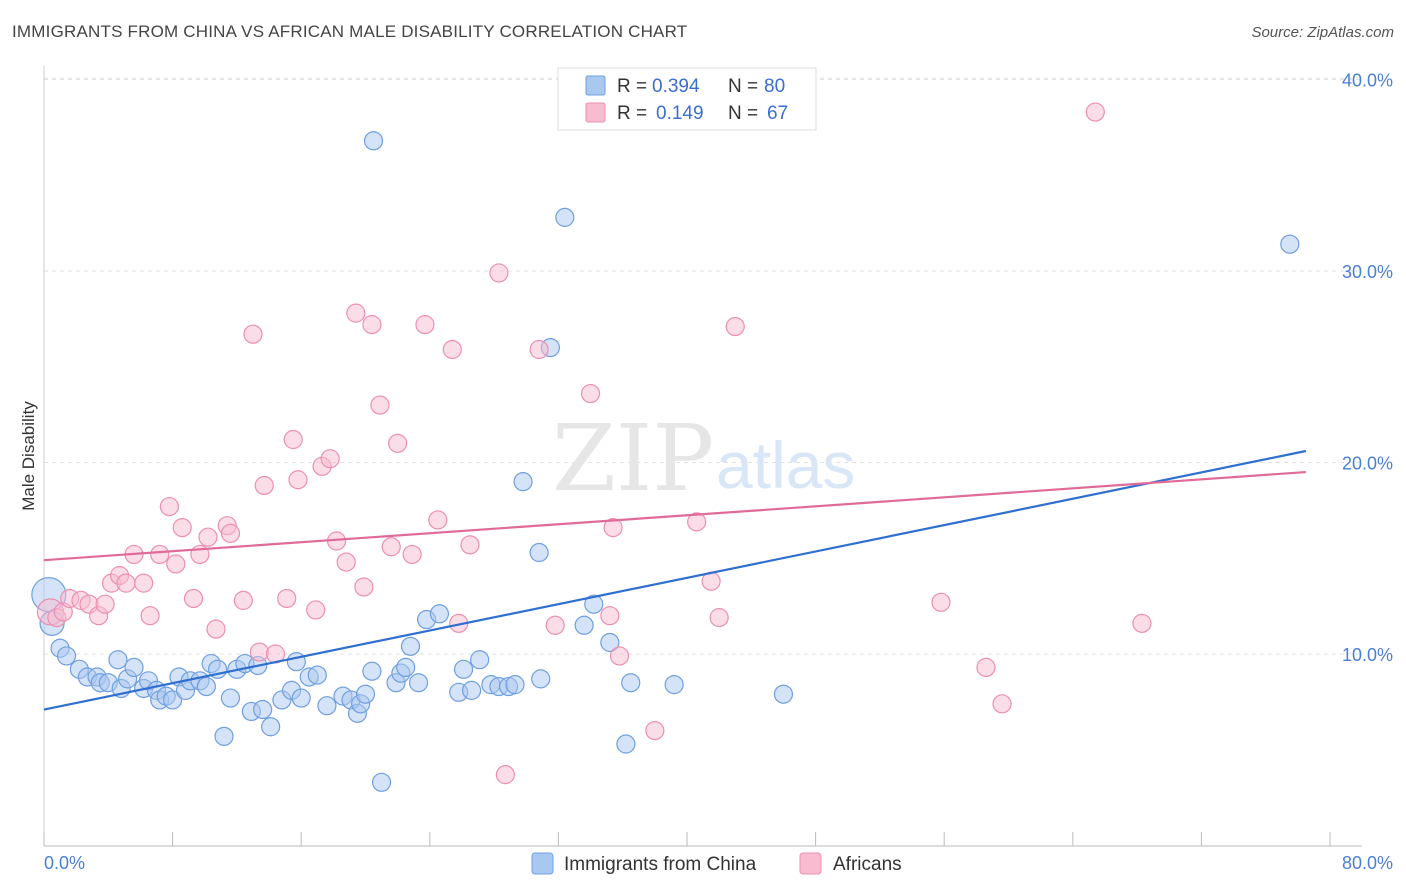 This screenshot has width=1406, height=892. What do you see at coordinates (542, 863) in the screenshot?
I see `series-legend-swatch-china` at bounding box center [542, 863].